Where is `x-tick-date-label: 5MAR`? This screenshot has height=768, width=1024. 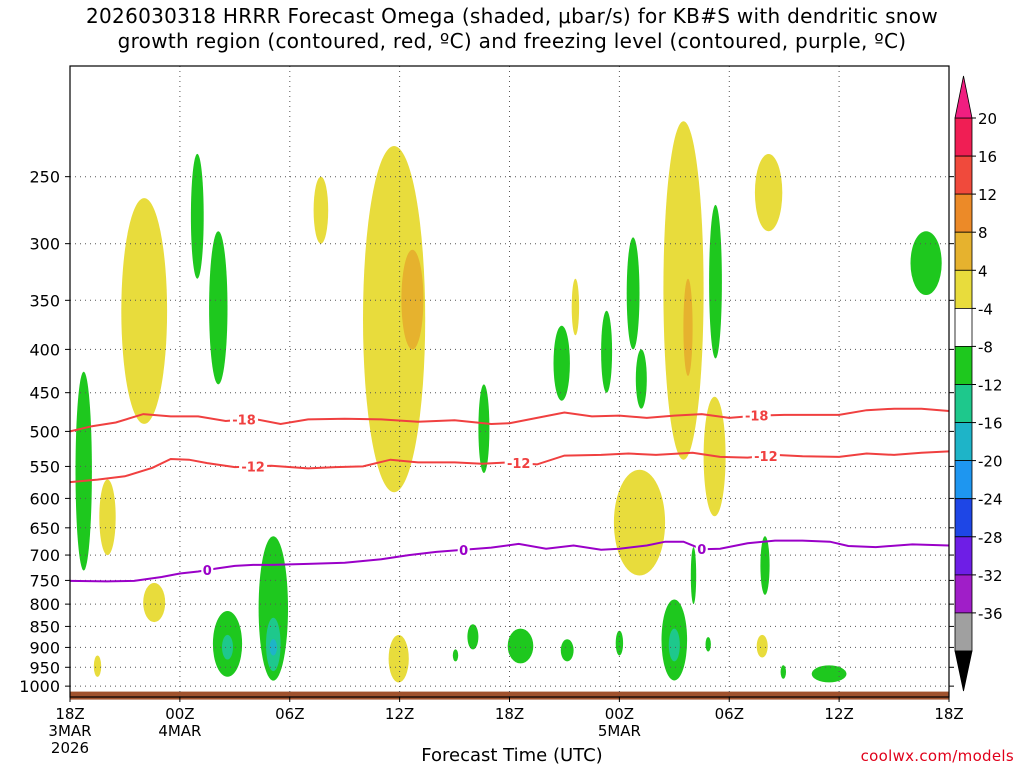 x-tick-date-label: 5MAR is located at coordinates (619, 731).